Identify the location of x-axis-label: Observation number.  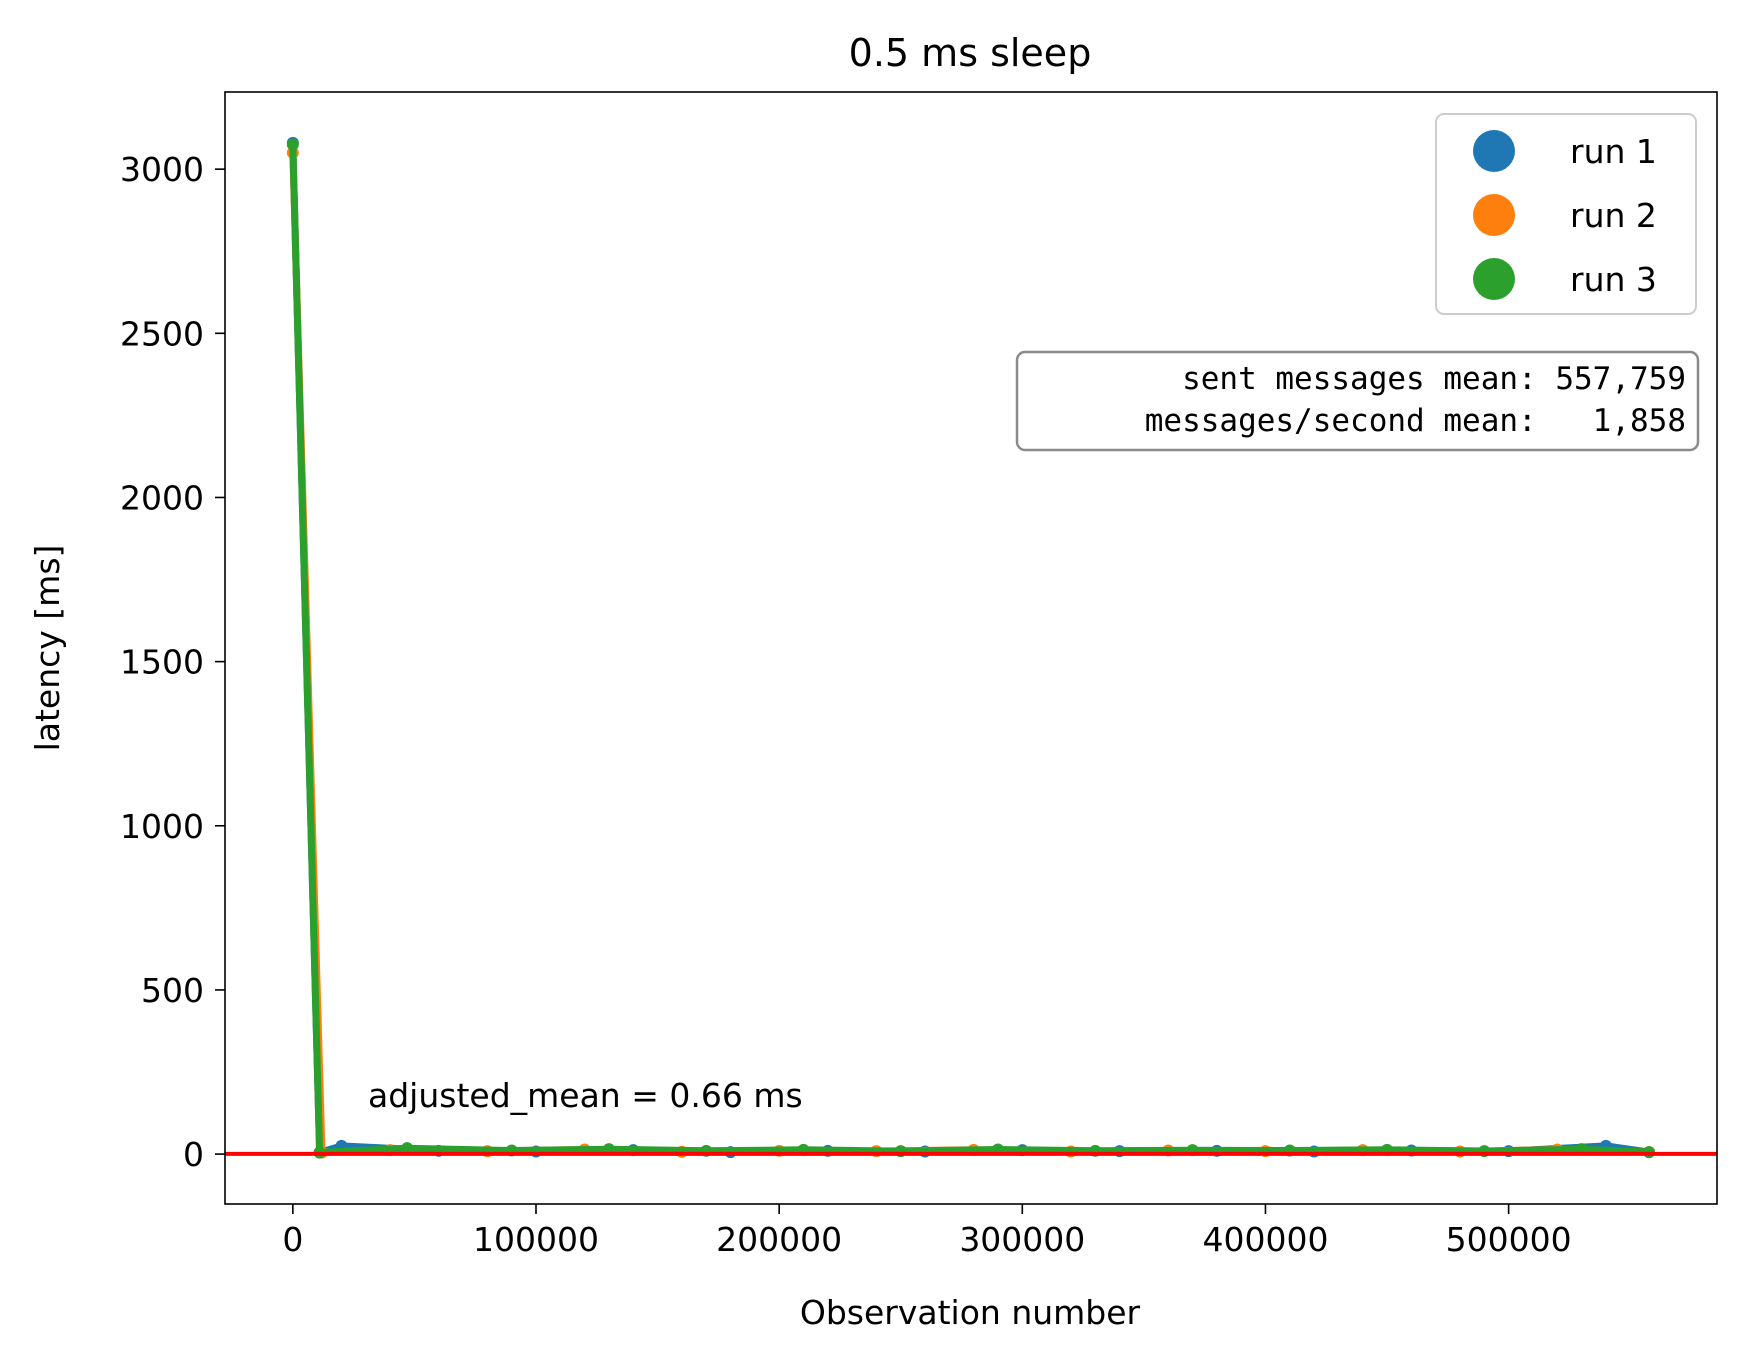
(970, 1312).